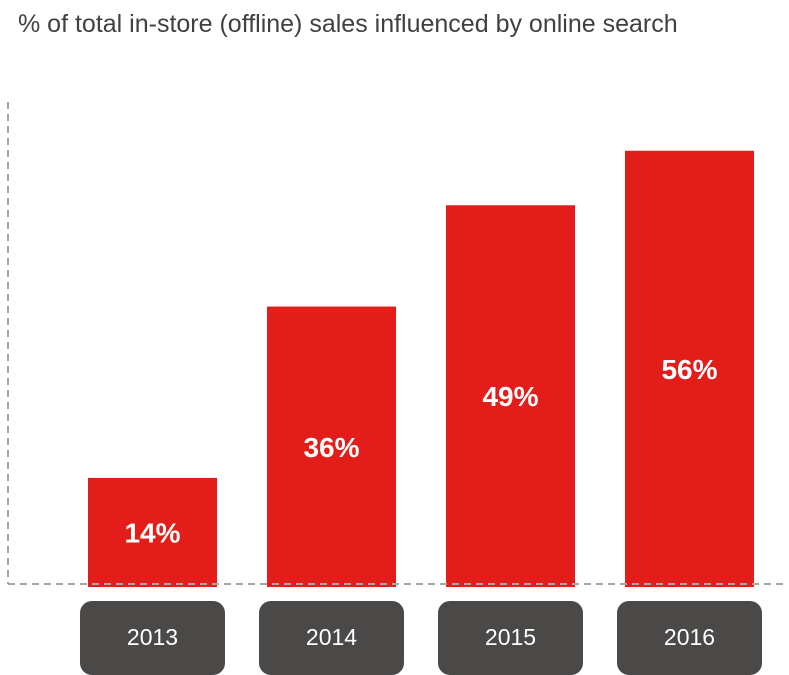  I want to click on bar-value-label: 49%, so click(510, 396).